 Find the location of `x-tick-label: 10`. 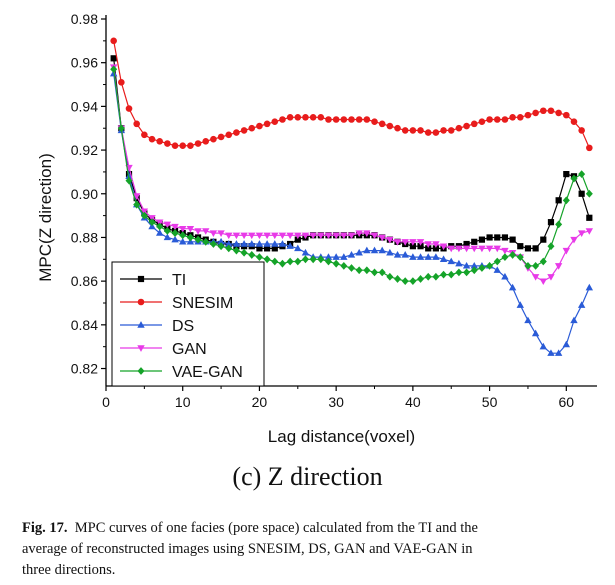

x-tick-label: 10 is located at coordinates (183, 402).